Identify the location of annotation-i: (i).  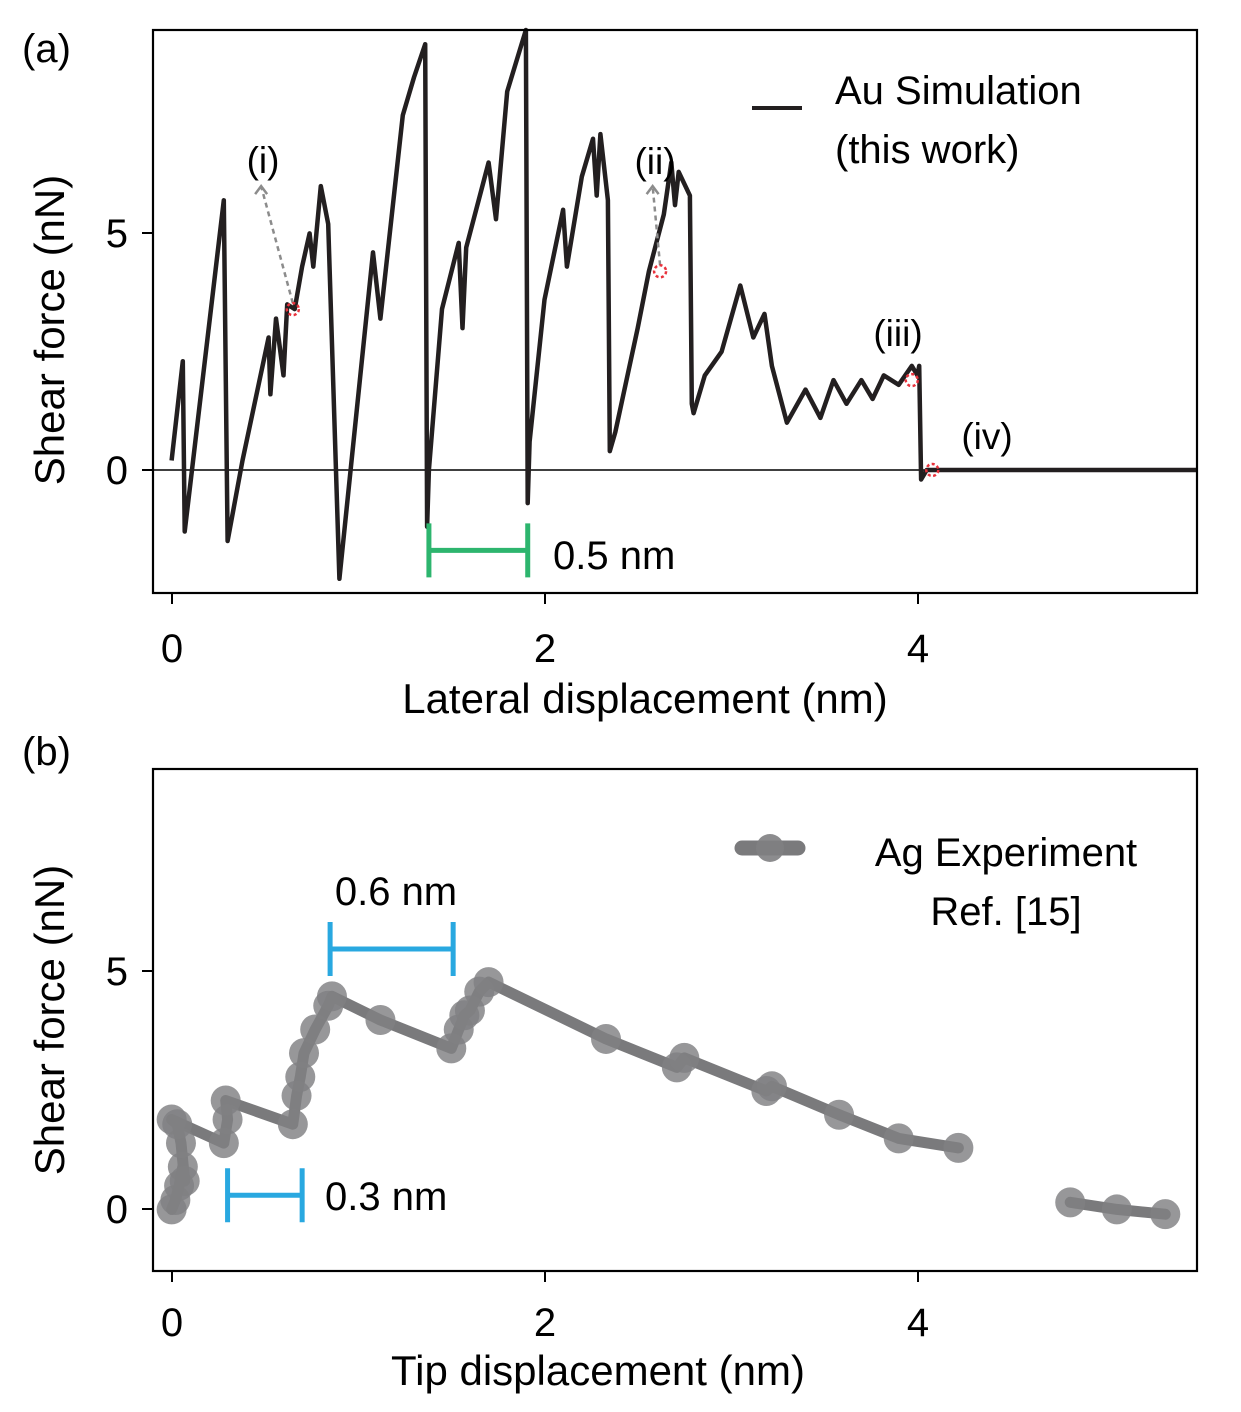
(263, 160).